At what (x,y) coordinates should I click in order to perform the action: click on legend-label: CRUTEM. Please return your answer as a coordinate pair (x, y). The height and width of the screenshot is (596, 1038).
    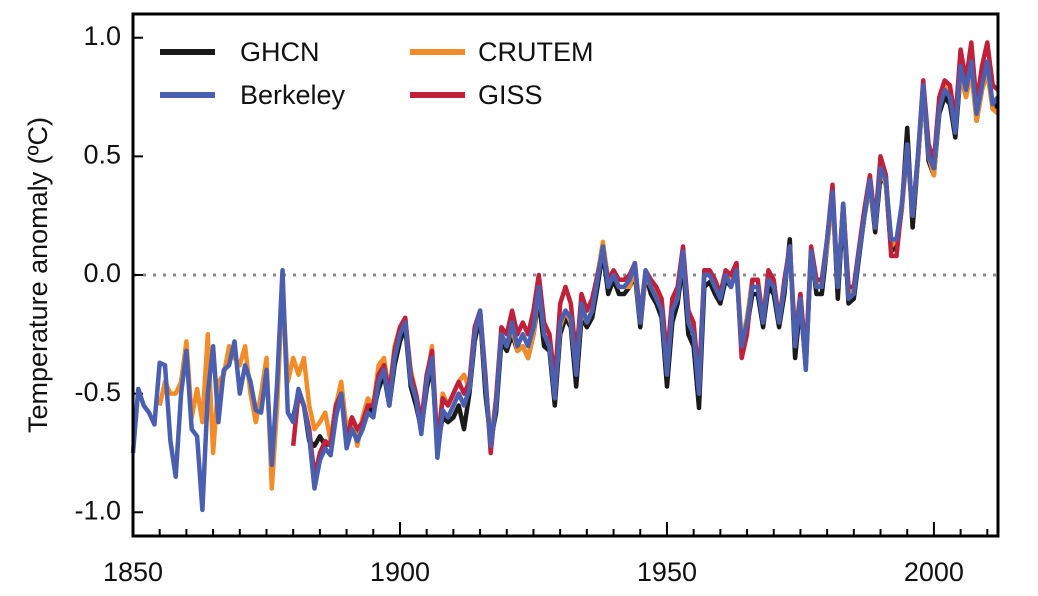
    Looking at the image, I should click on (536, 52).